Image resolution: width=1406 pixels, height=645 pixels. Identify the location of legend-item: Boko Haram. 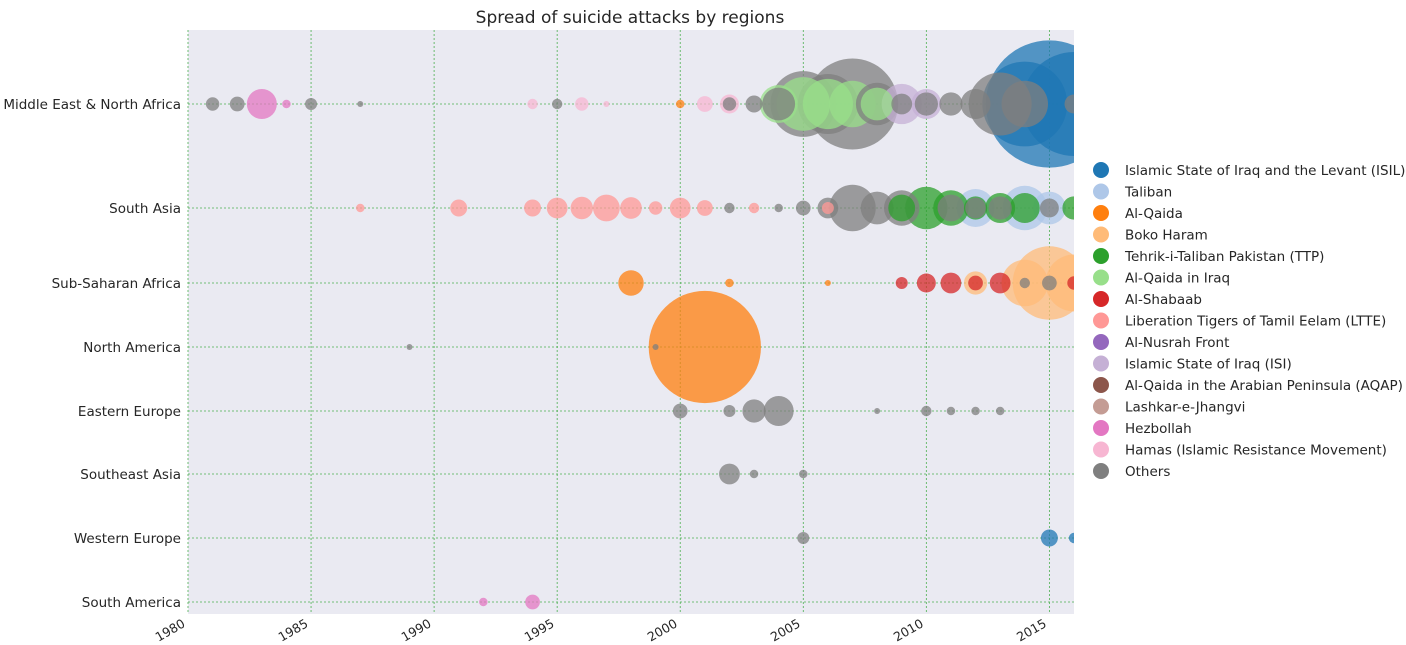
(1150, 235).